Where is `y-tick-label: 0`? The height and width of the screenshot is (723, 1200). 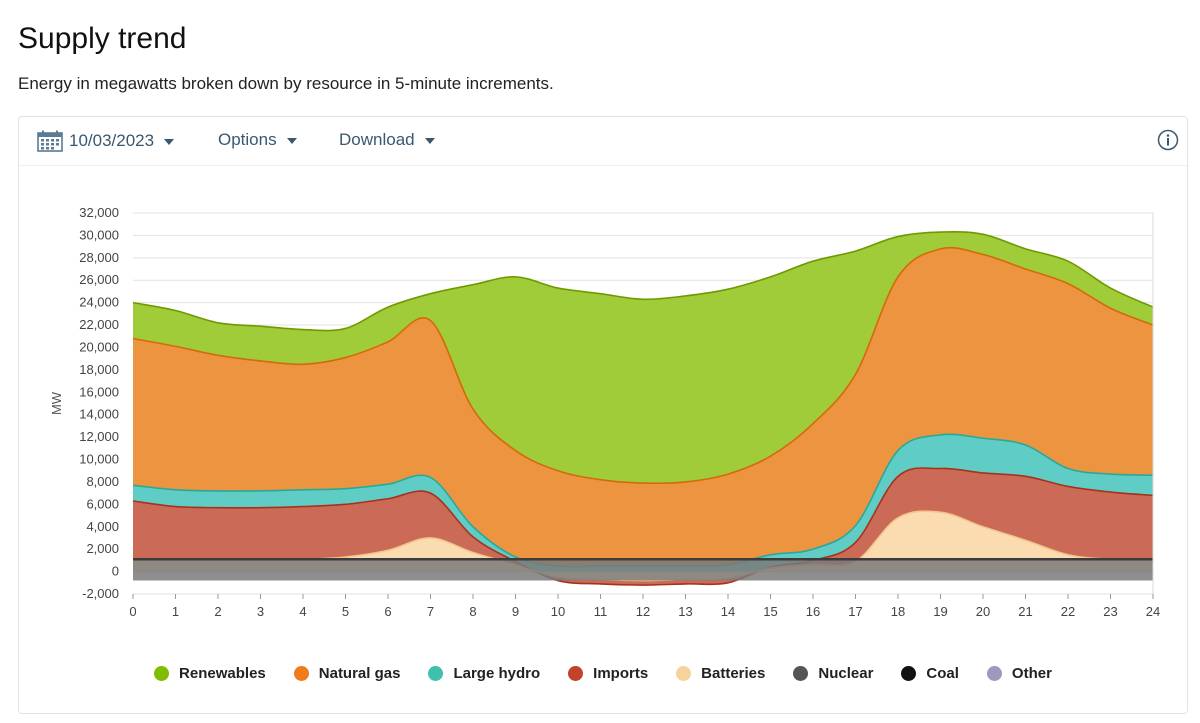
y-tick-label: 0 is located at coordinates (115, 571).